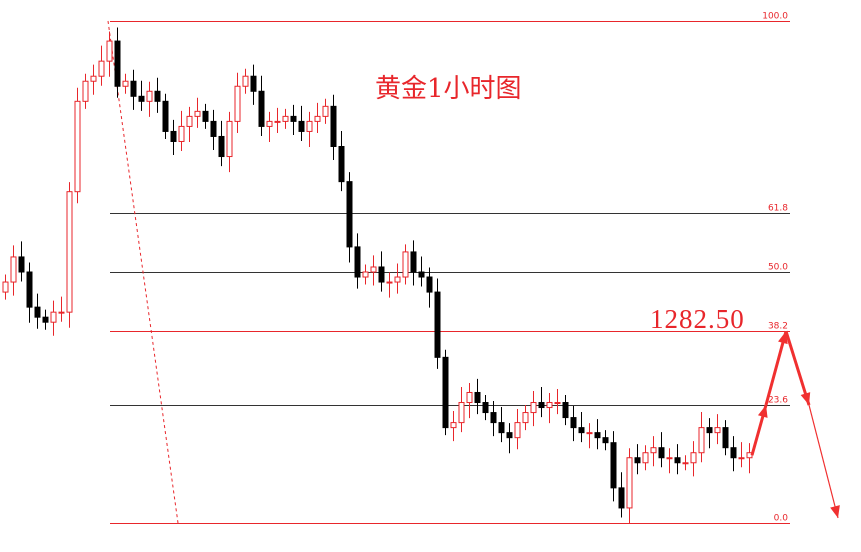 The image size is (861, 552). I want to click on fib-label: 100.0, so click(775, 17).